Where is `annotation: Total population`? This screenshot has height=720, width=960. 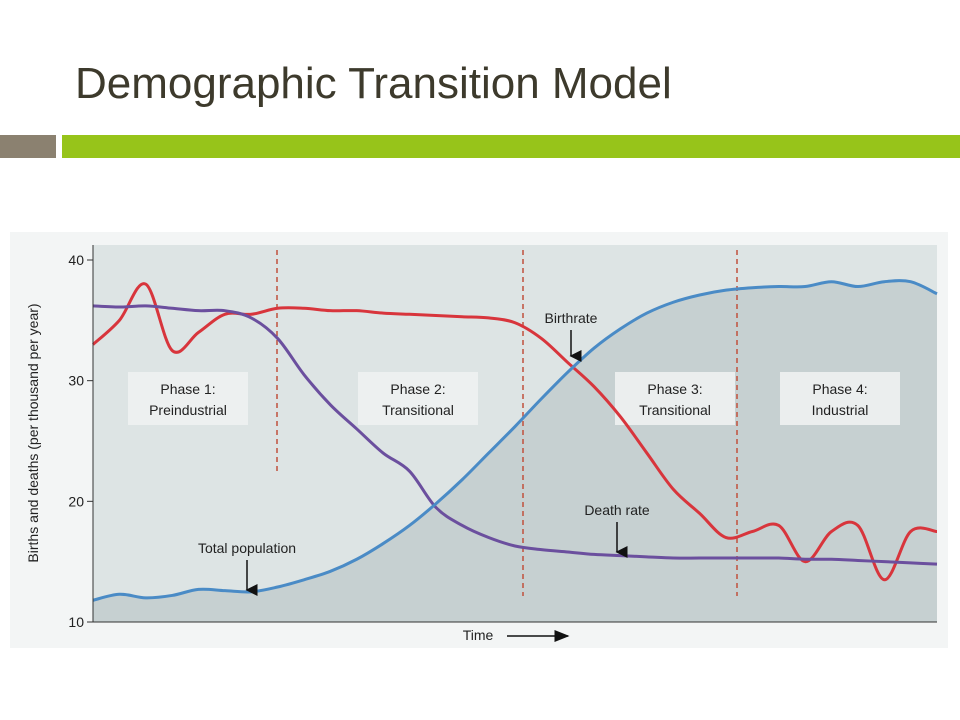
annotation: Total population is located at coordinates (247, 548).